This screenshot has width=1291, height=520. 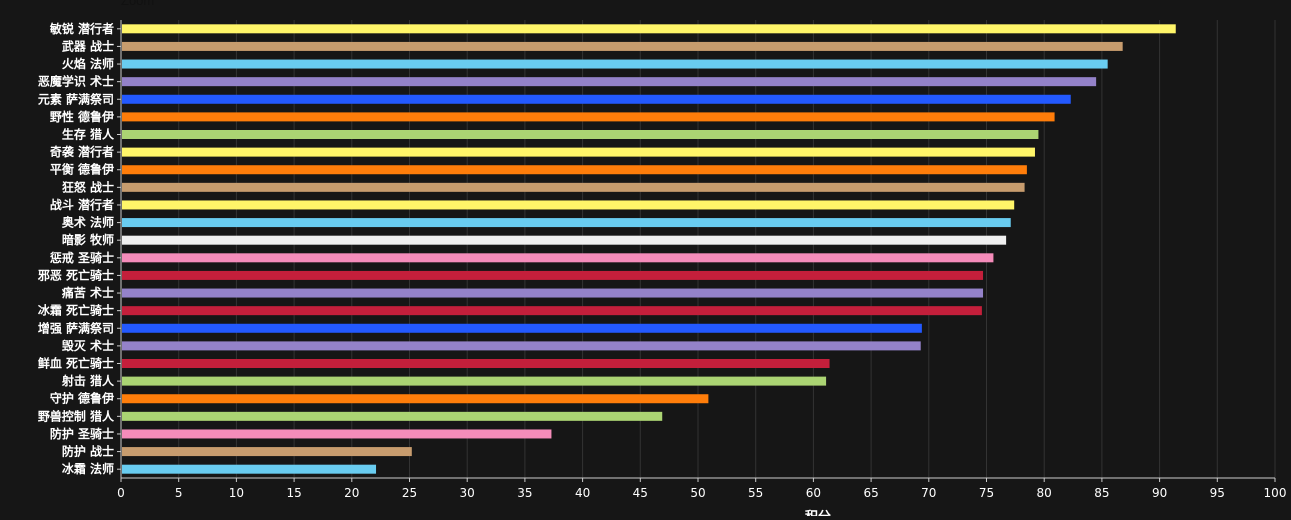 I want to click on y-tick-label: 平衡 德鲁伊, so click(x=82, y=169).